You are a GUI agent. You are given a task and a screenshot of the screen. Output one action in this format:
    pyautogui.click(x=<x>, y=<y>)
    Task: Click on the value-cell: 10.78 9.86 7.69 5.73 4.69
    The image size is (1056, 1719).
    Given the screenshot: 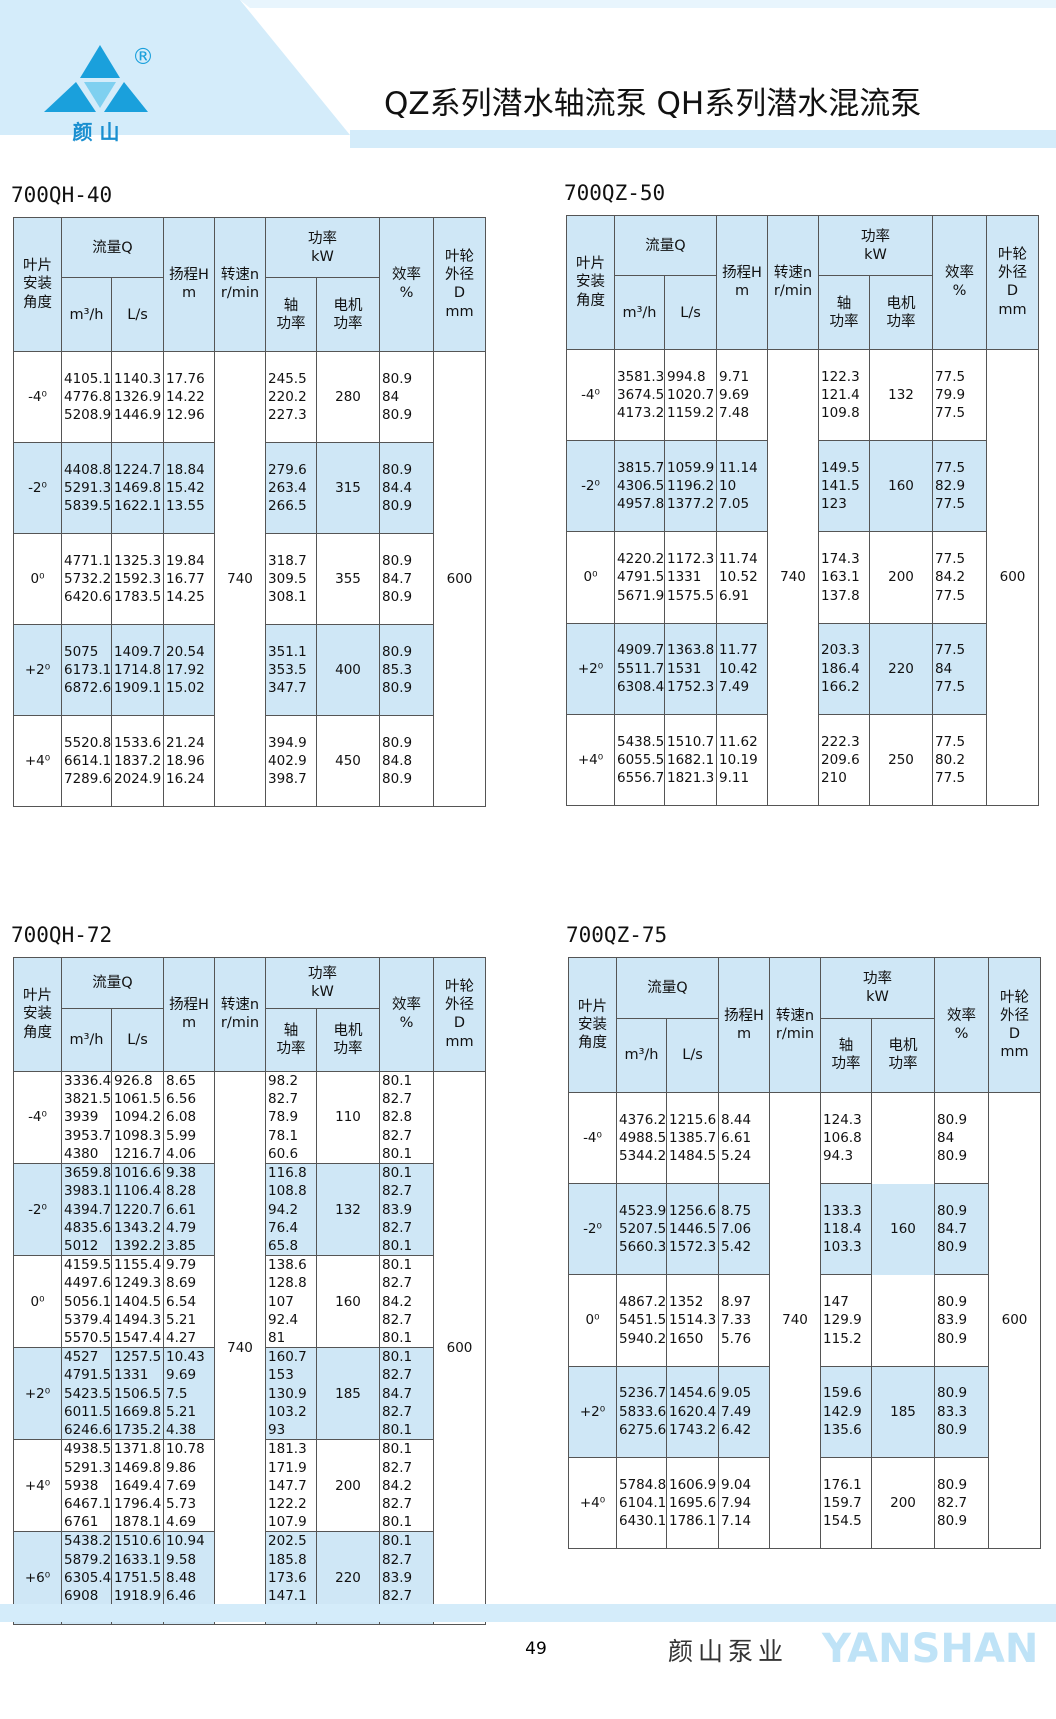 What is the action you would take?
    pyautogui.click(x=189, y=1486)
    